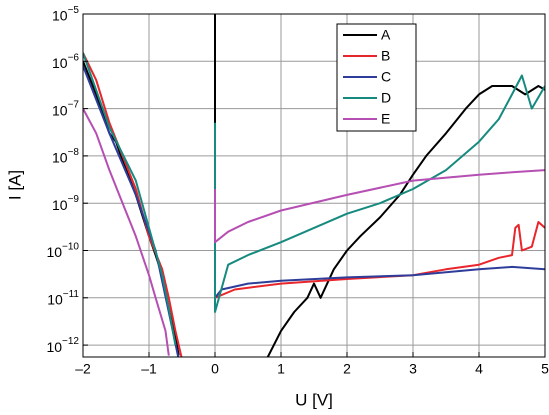  I want to click on y-tick-label: 10⁻⁹, so click(65, 203).